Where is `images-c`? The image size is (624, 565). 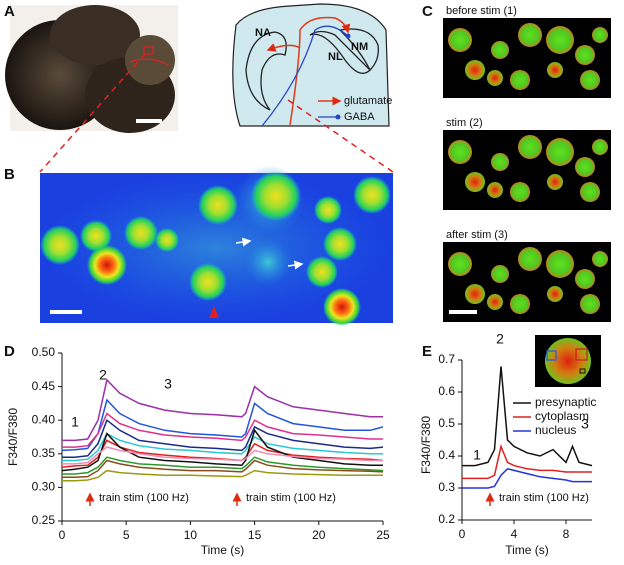 images-c is located at coordinates (527, 170).